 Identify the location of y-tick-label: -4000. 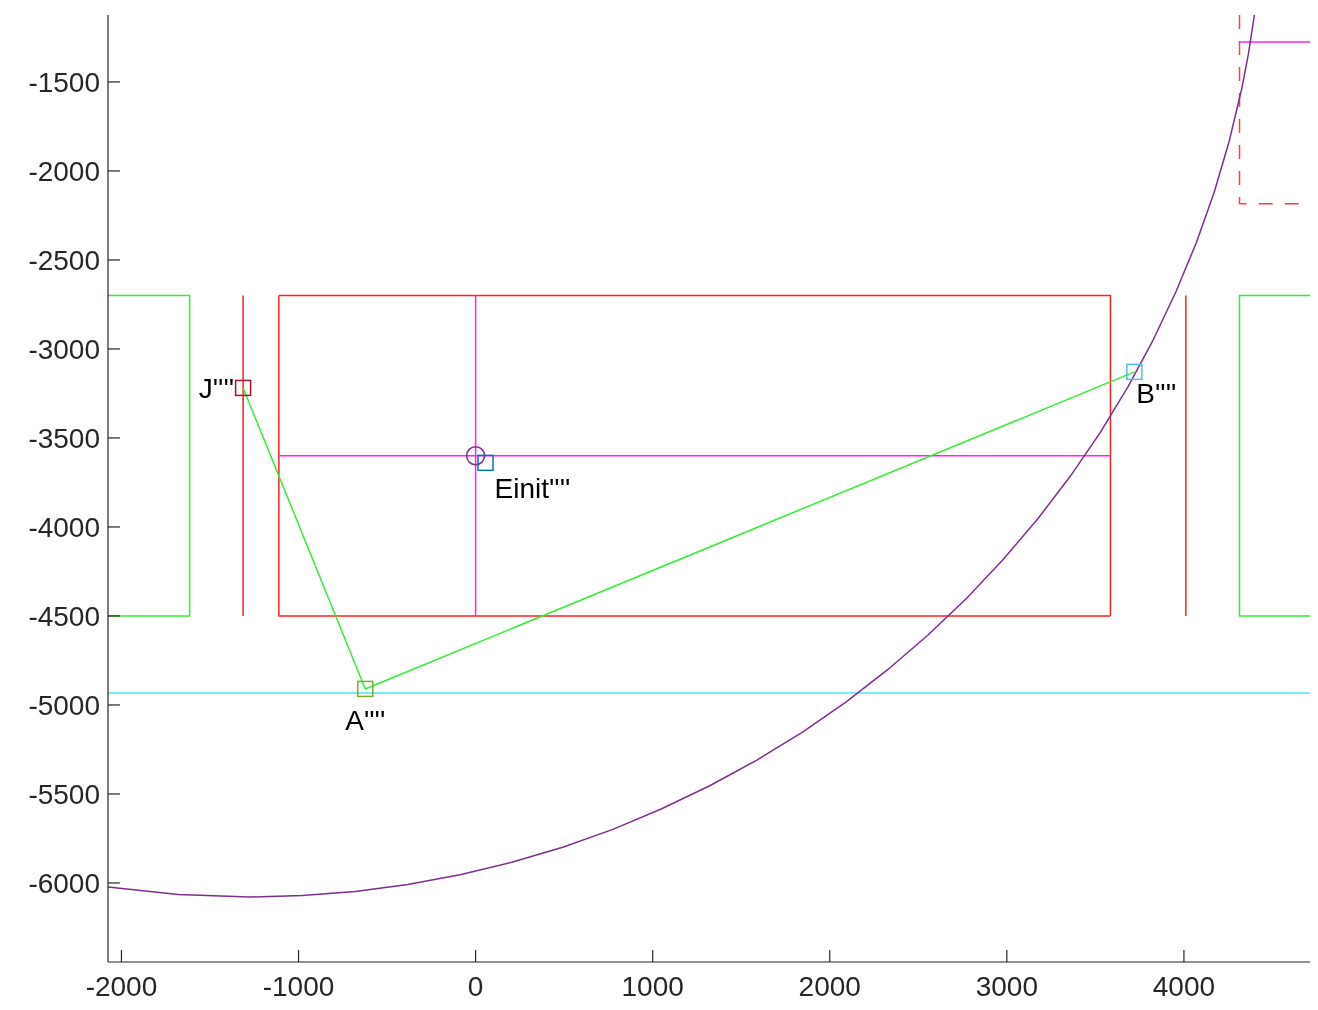
(64, 527).